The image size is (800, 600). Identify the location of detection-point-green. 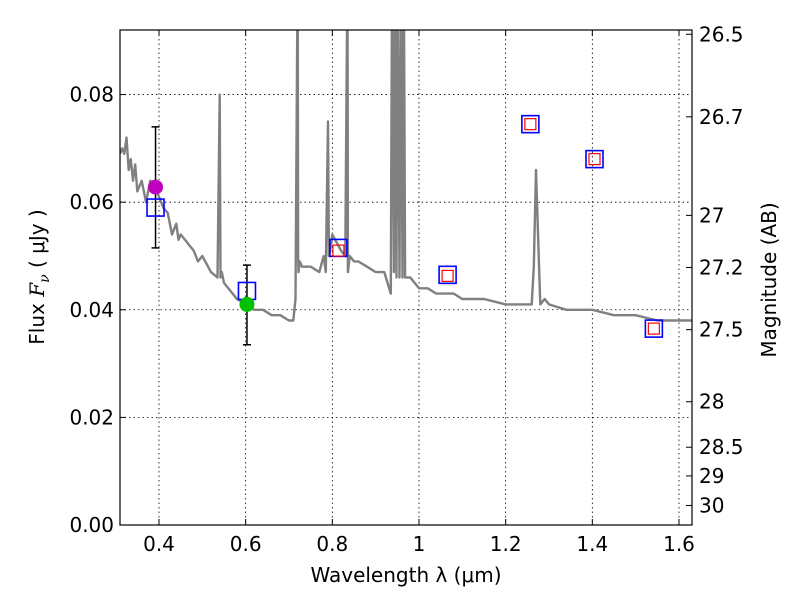
(247, 304).